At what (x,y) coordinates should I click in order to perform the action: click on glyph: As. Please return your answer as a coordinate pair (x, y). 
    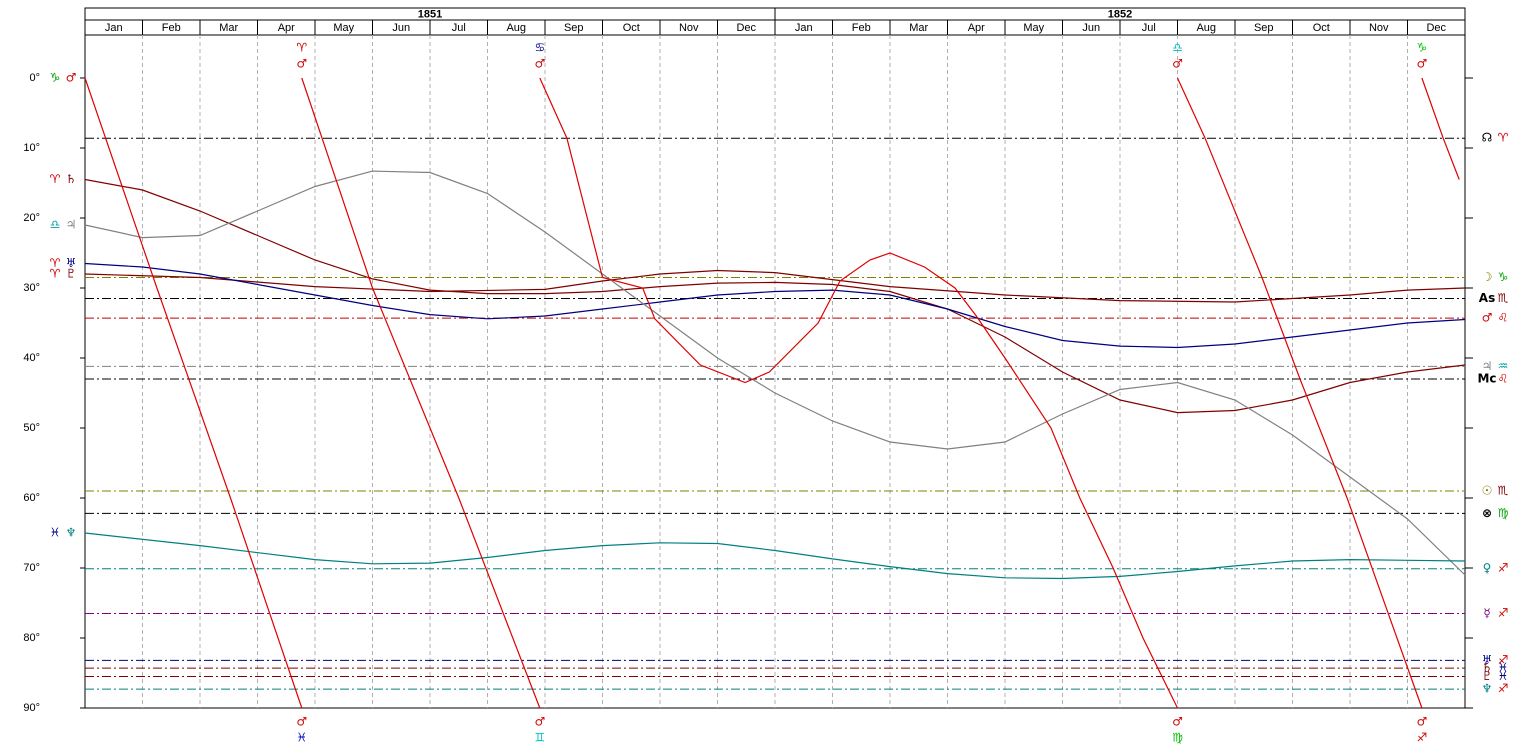
    Looking at the image, I should click on (1487, 298).